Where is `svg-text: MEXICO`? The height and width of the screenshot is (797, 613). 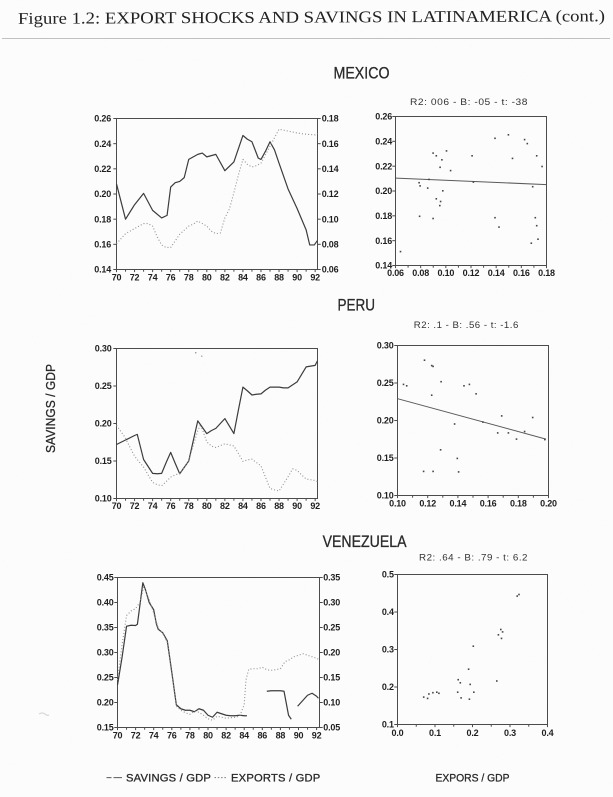 svg-text: MEXICO is located at coordinates (362, 73).